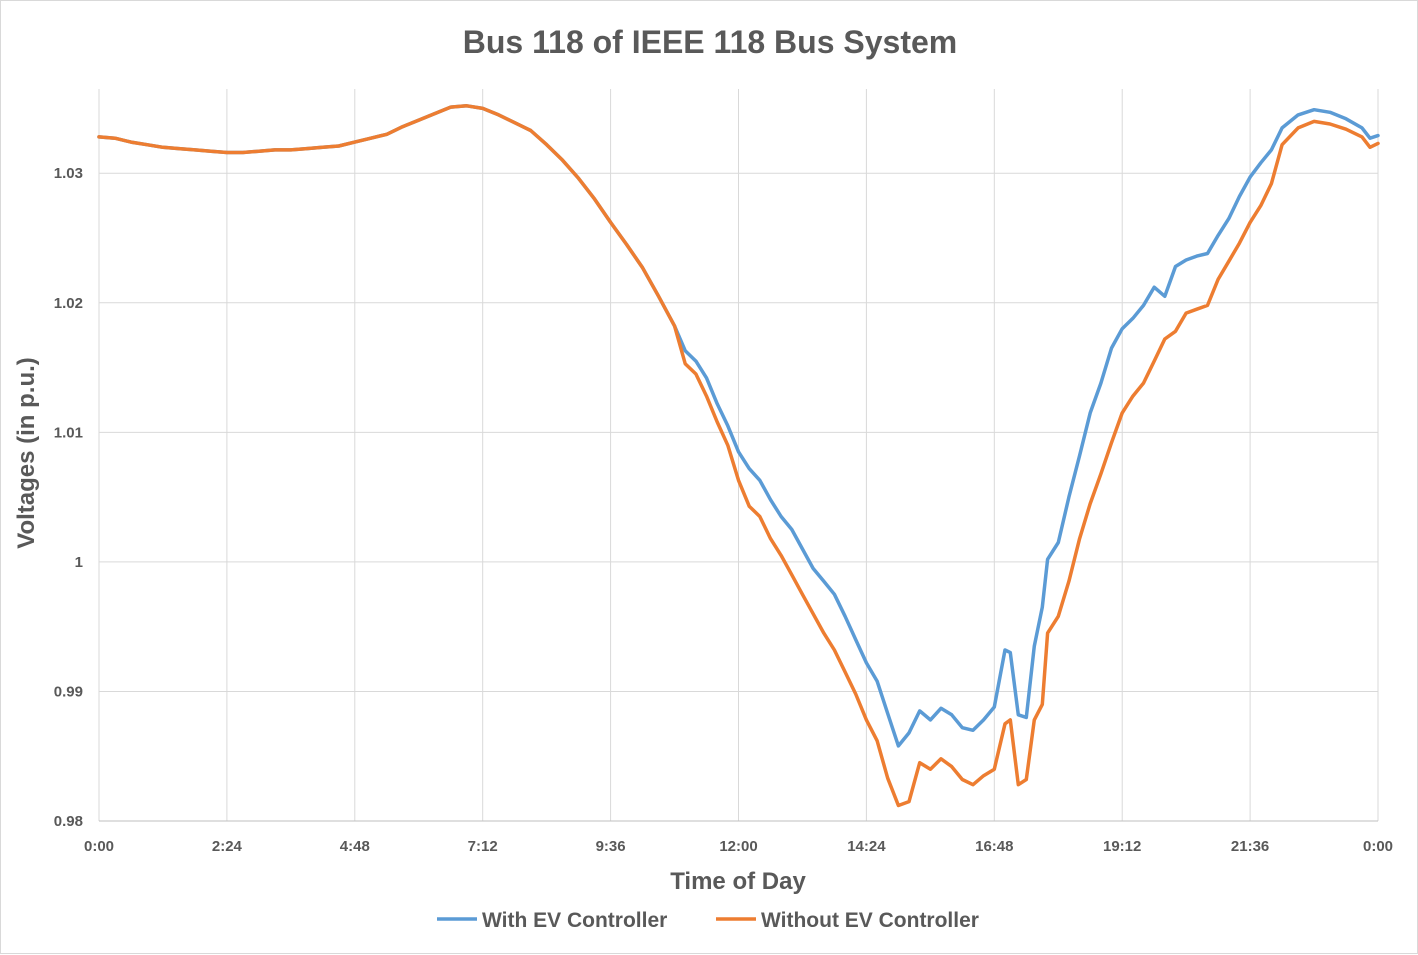 The image size is (1418, 955). Describe the element at coordinates (68, 432) in the screenshot. I see `y-tick-label: 1.01` at that location.